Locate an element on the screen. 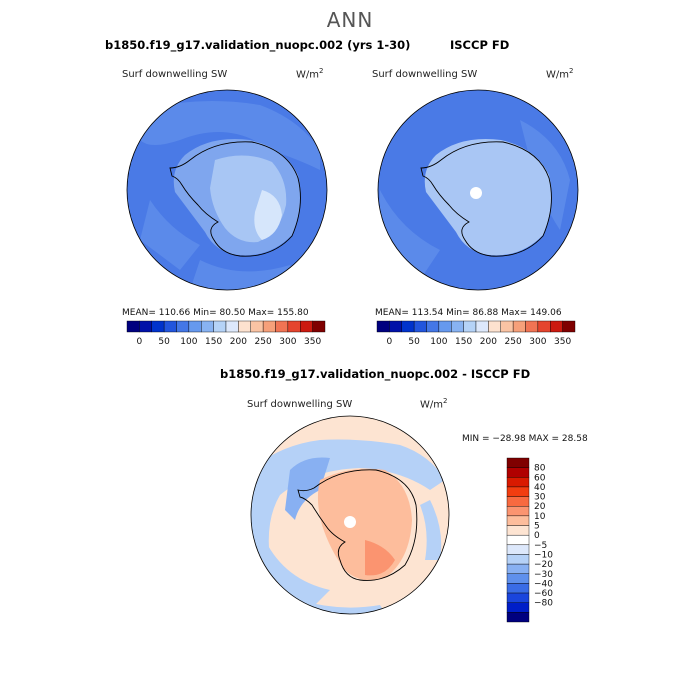 This screenshot has width=700, height=700. panel3-colorbar-tick-label: 5 is located at coordinates (537, 527).